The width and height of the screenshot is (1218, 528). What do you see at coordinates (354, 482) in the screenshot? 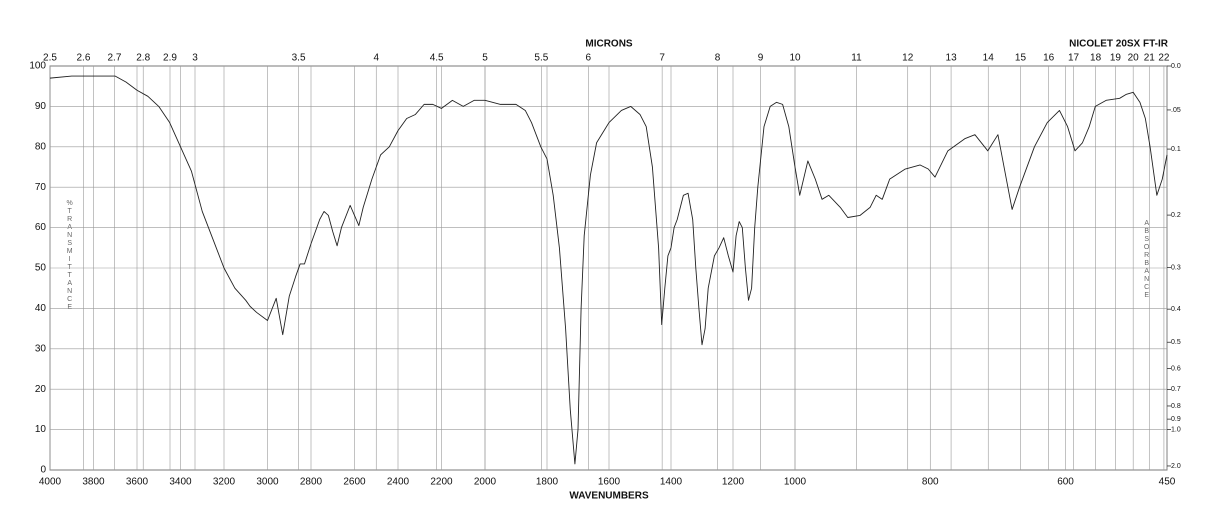
I see `x-tick-label: 2600` at bounding box center [354, 482].